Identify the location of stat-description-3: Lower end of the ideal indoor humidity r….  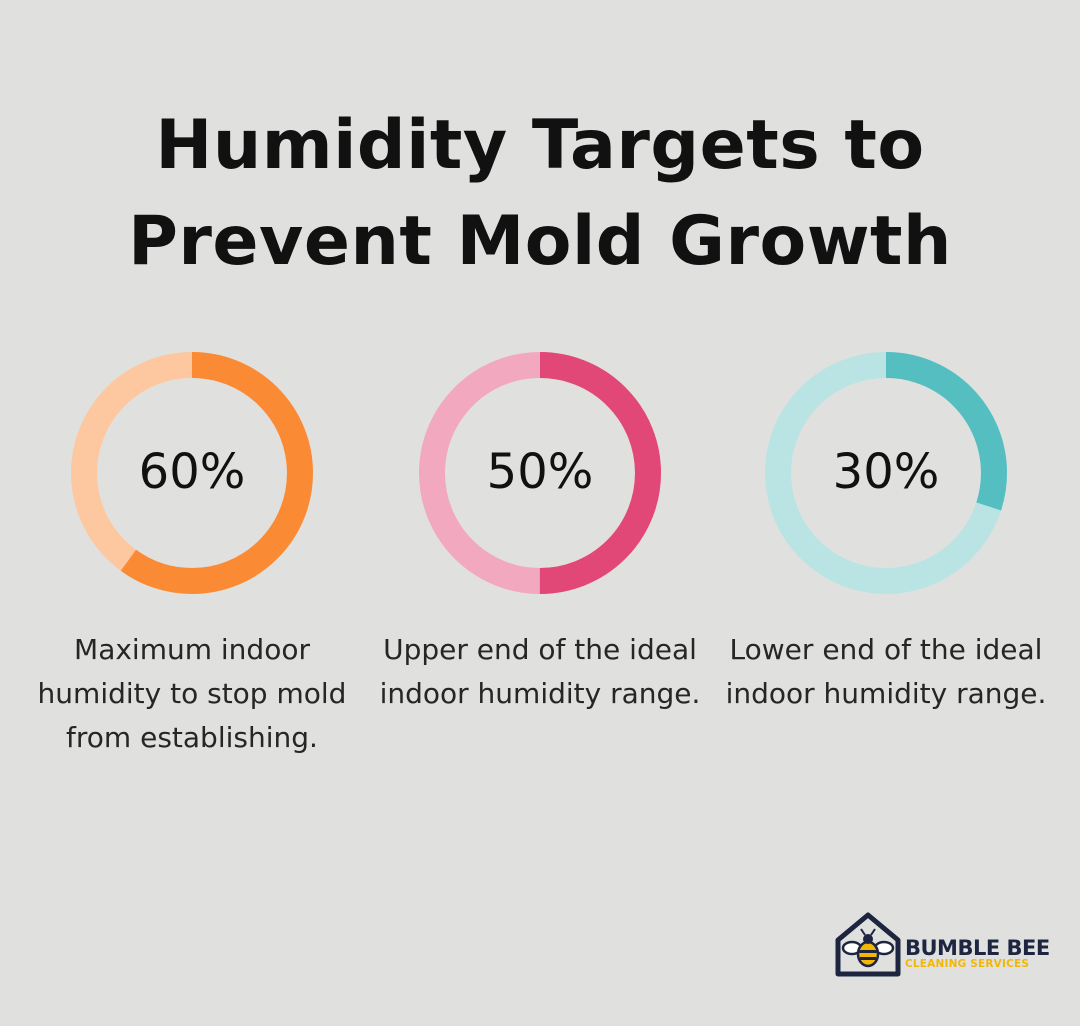
(886, 671).